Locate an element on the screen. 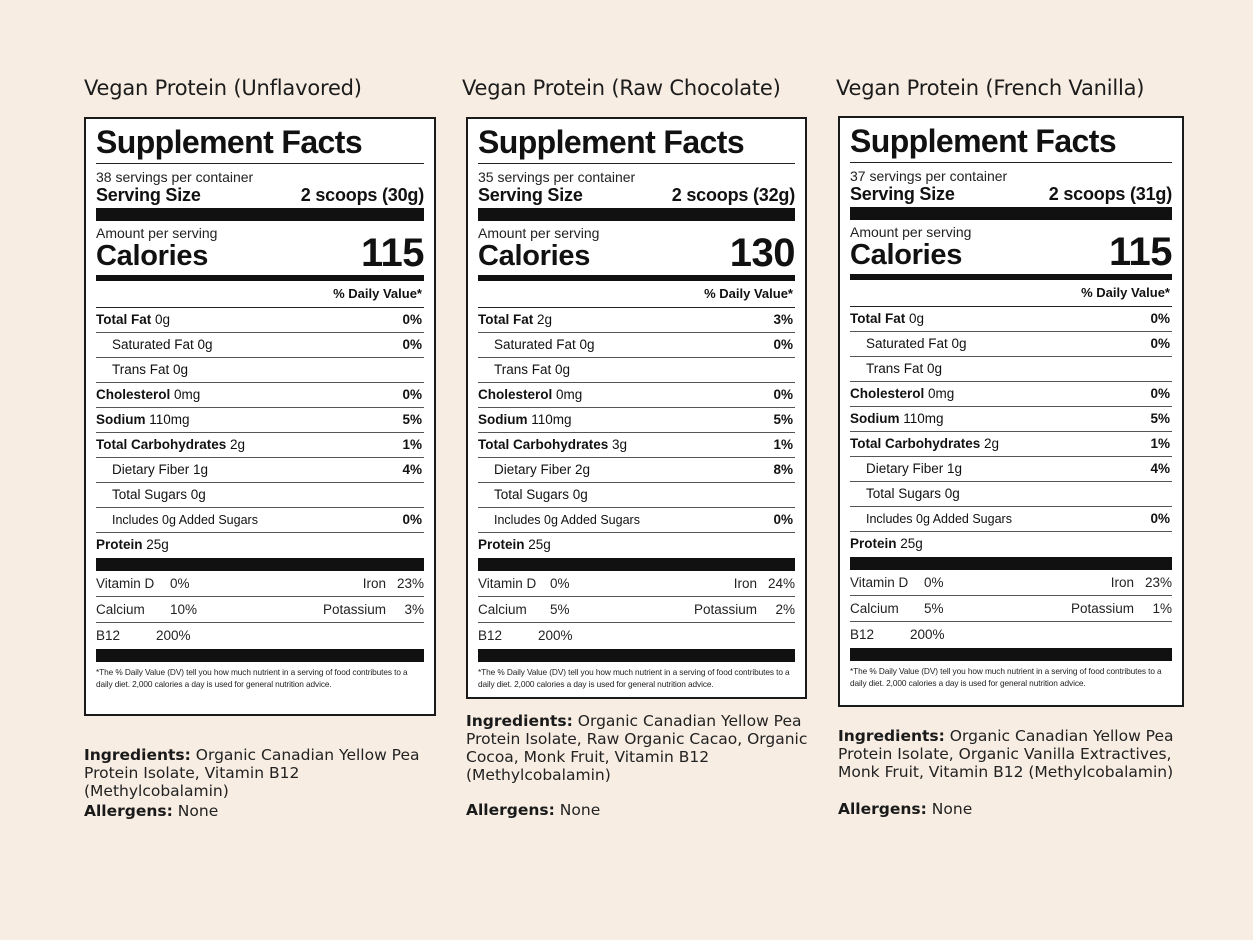  nutrient-name: Dietary Fiber 1g is located at coordinates (160, 469).